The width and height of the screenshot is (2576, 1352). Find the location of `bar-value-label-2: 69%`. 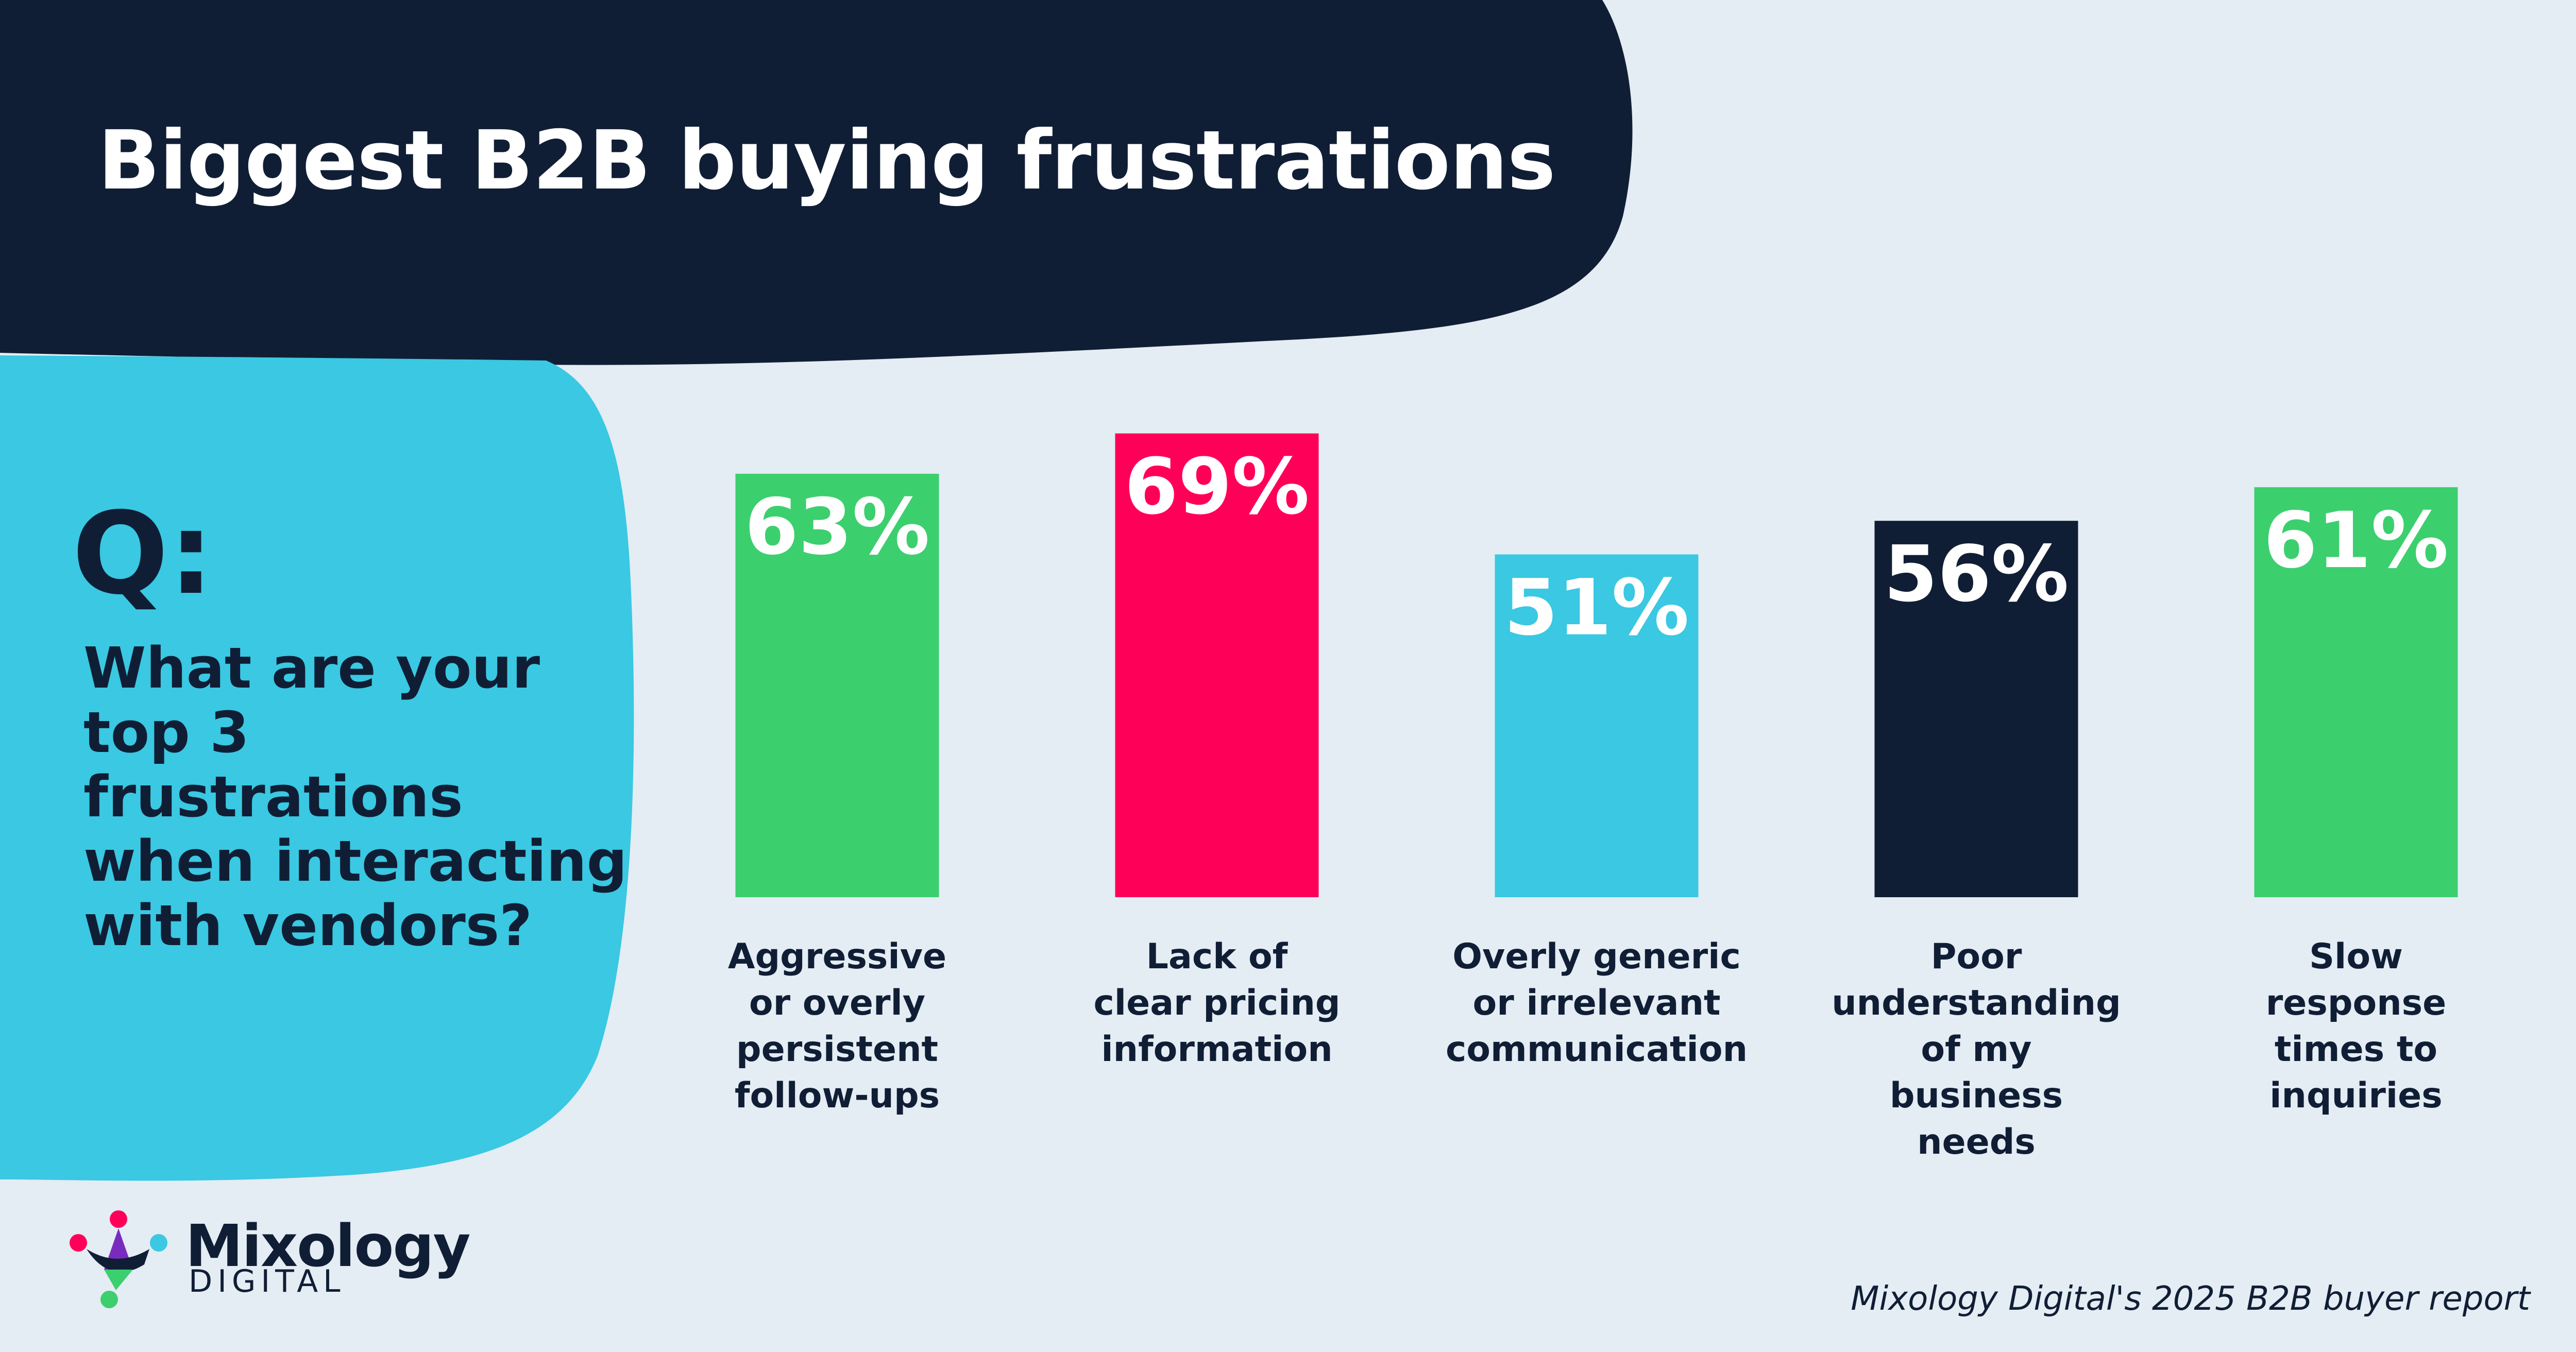

bar-value-label-2: 69% is located at coordinates (1216, 487).